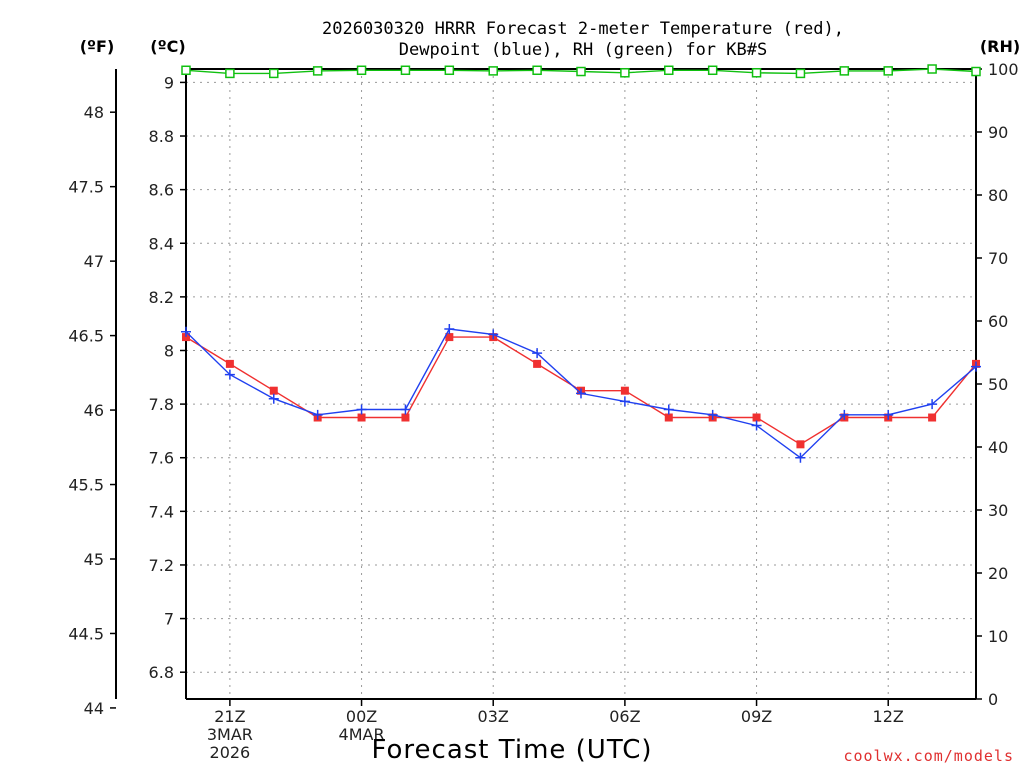  What do you see at coordinates (361, 716) in the screenshot?
I see `x-tick-label: 00Z` at bounding box center [361, 716].